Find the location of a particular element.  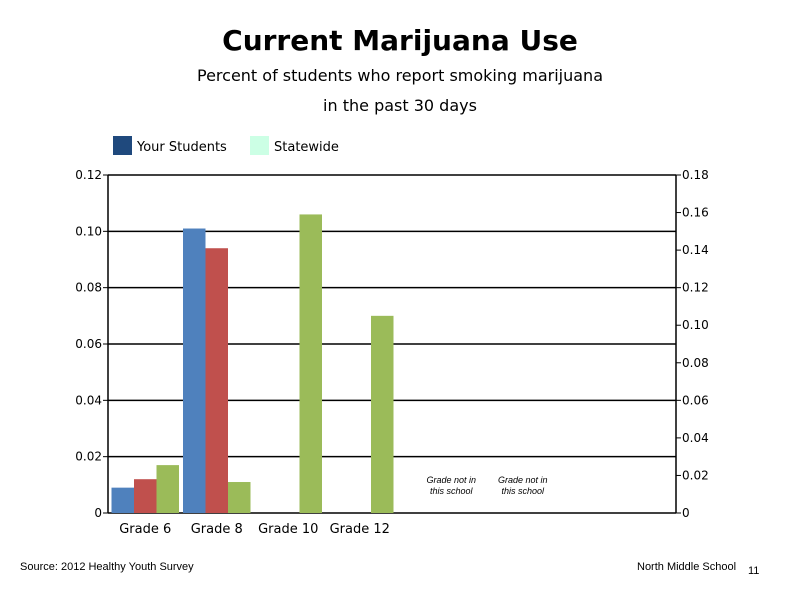

y-left-tick-label: 0.04 is located at coordinates (88, 400).